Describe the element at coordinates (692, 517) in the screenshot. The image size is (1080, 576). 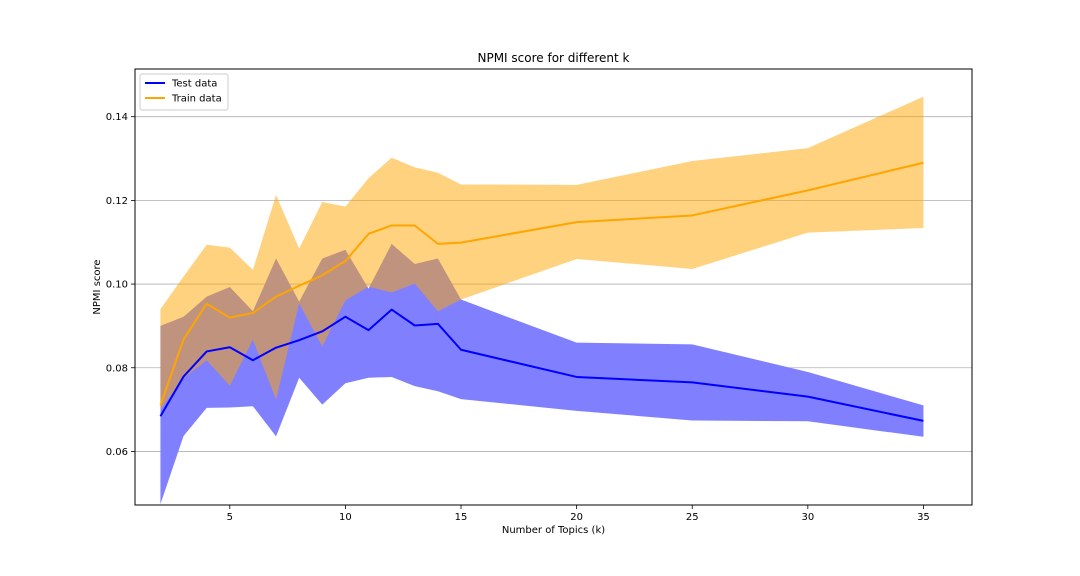
I see `x-tick-label: 25` at that location.